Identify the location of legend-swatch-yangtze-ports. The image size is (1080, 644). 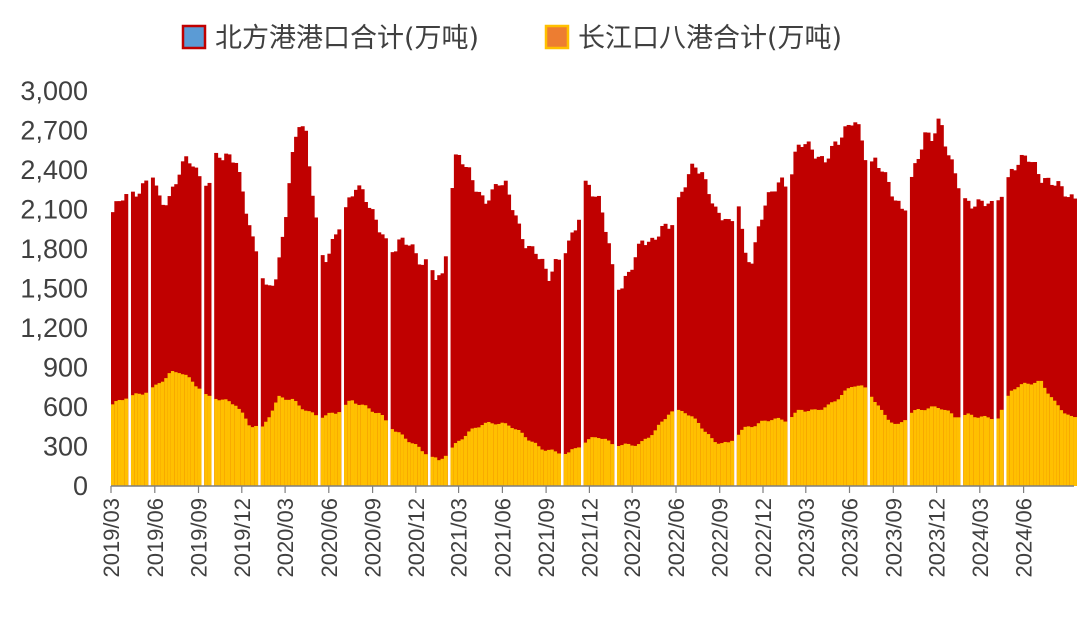
(557, 37).